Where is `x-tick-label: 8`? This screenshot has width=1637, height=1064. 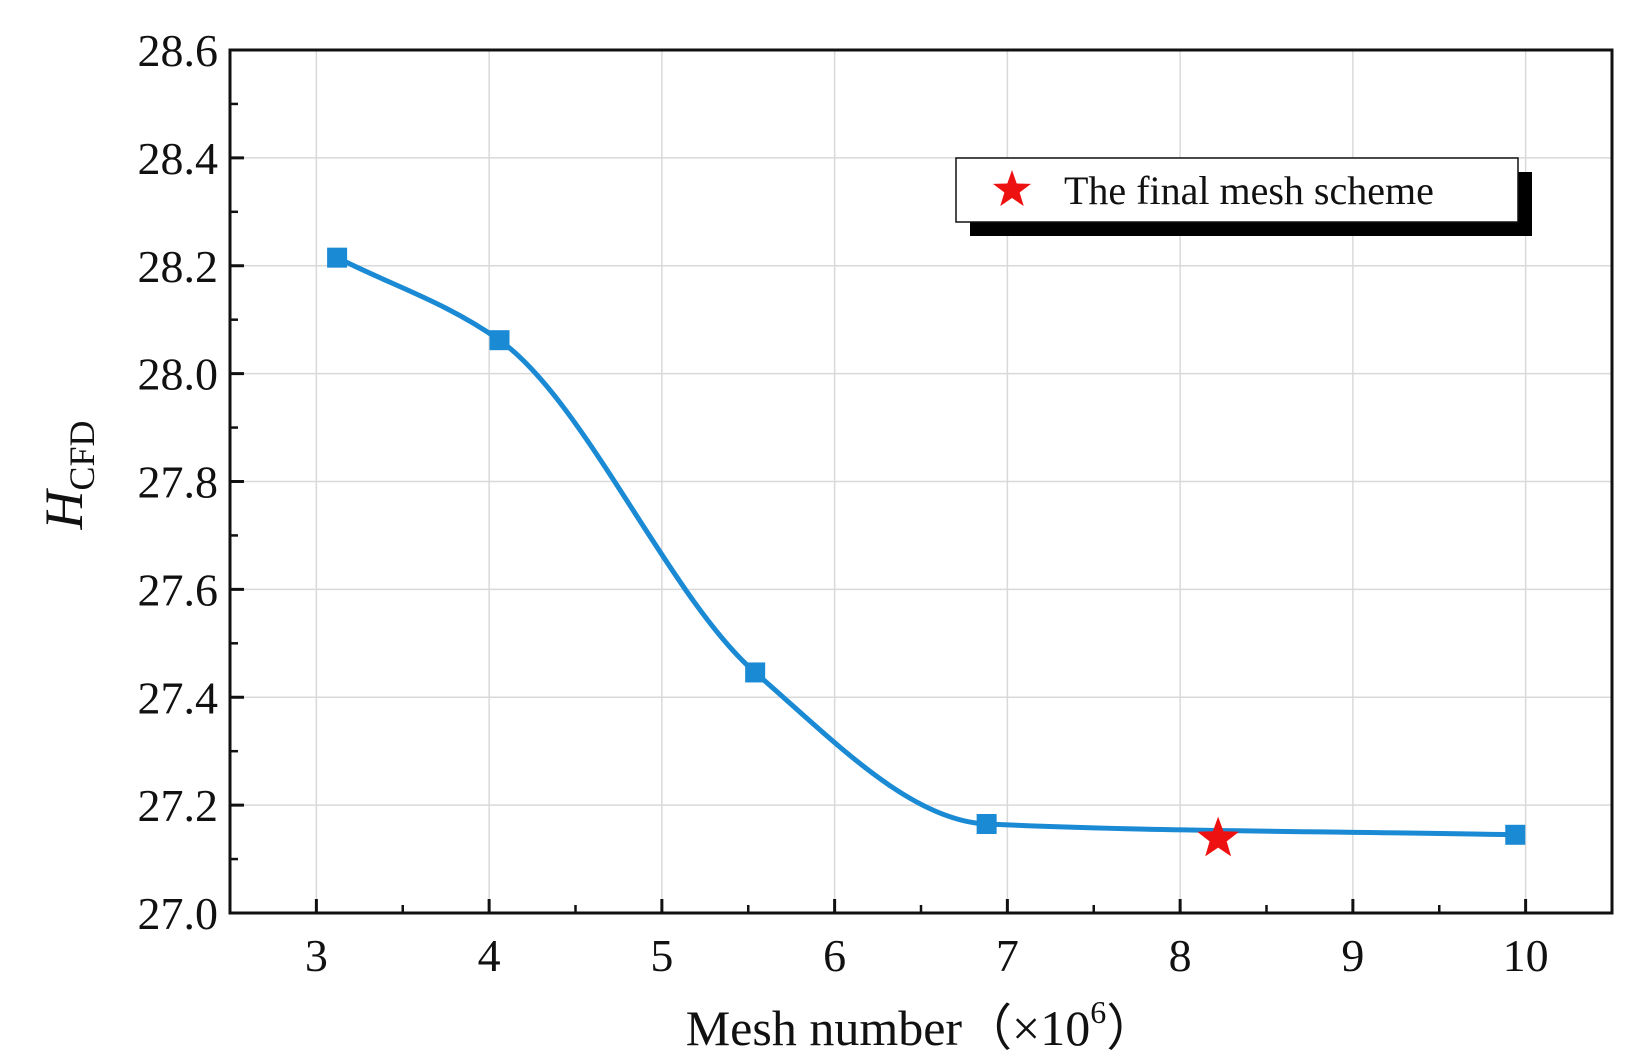
x-tick-label: 8 is located at coordinates (1180, 955).